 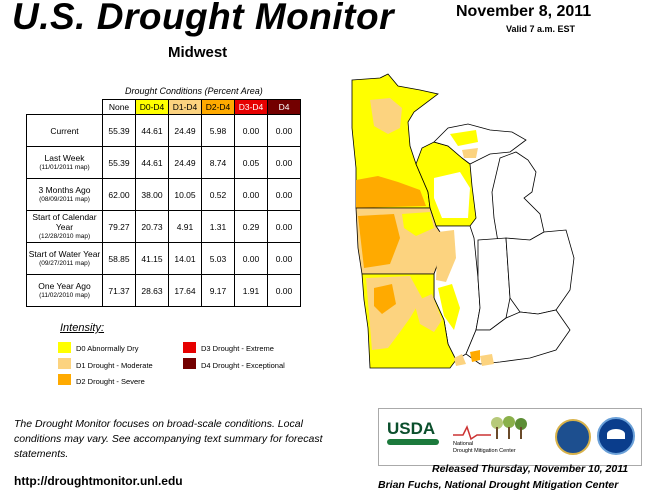 I want to click on state-kentucky, so click(x=518, y=337).